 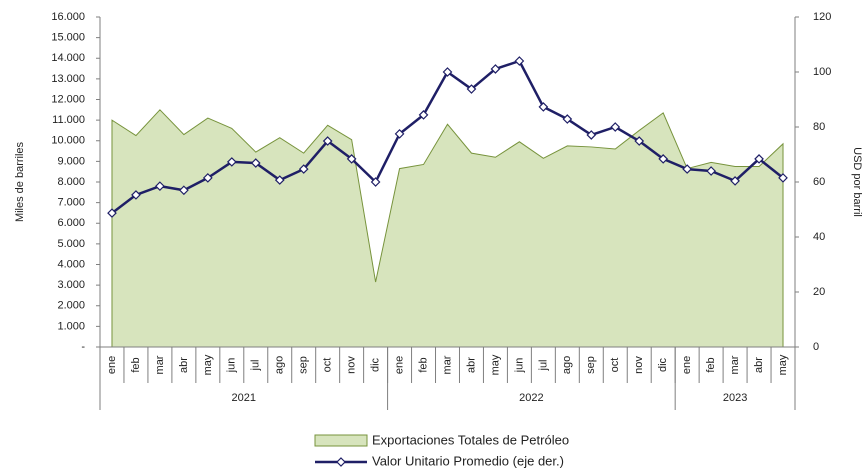 I want to click on y-axis-label: Miles de barriles, so click(x=20, y=181).